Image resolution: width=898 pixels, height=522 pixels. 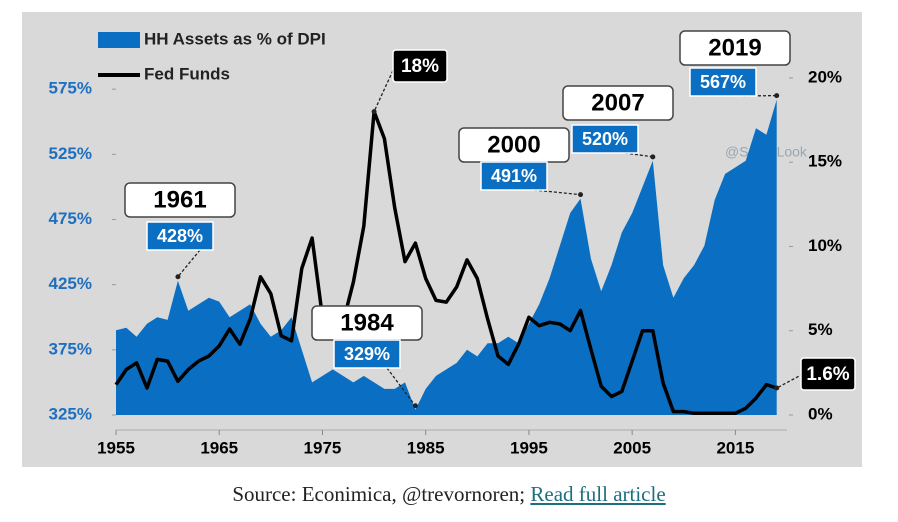 I want to click on caption-text: Source: Econimica, @trevornoren;, so click(x=379, y=494).